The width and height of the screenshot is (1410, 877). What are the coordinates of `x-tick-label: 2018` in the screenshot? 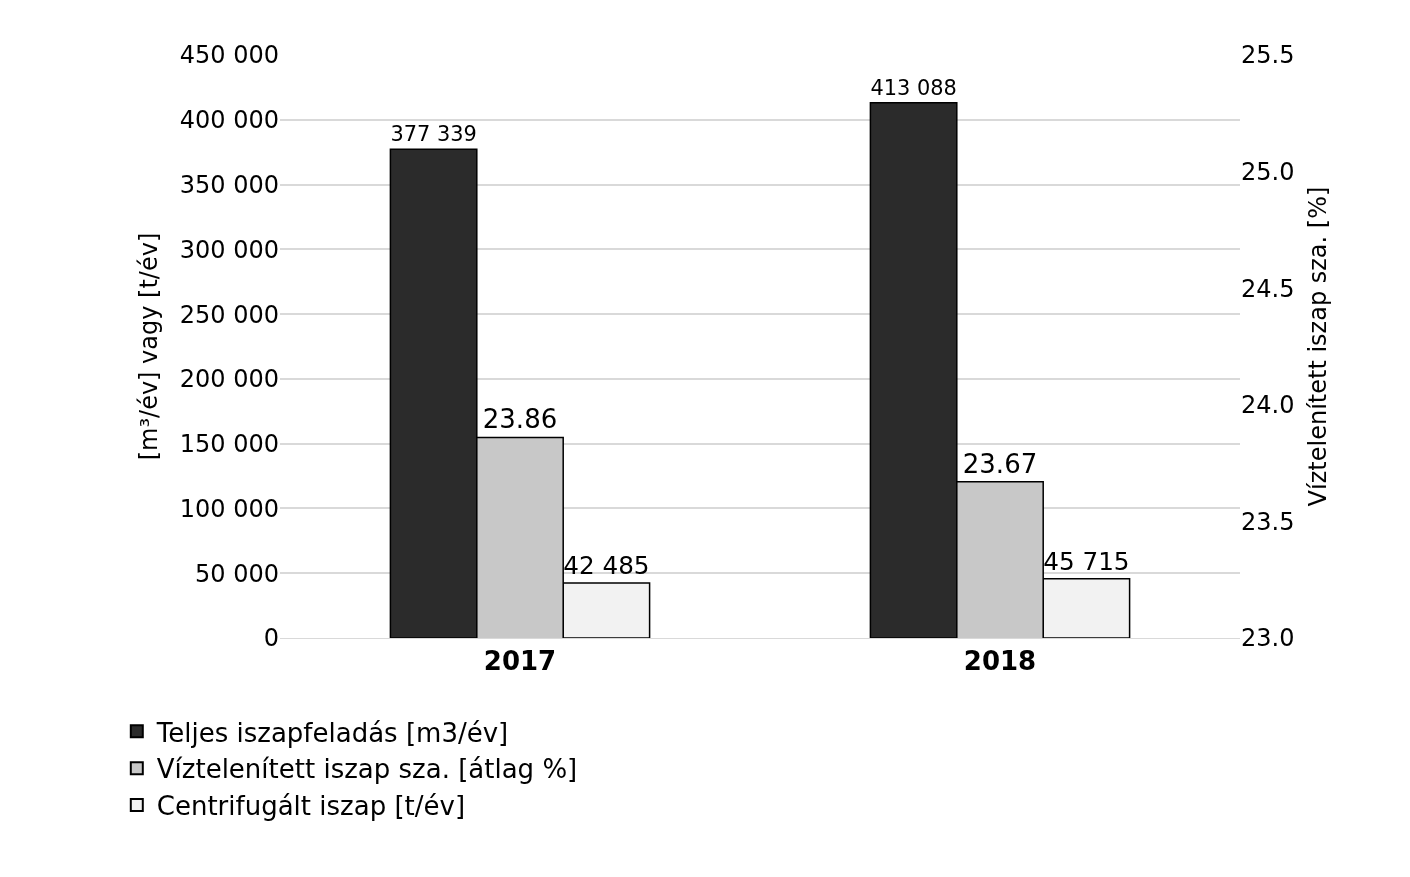 It's located at (1000, 661).